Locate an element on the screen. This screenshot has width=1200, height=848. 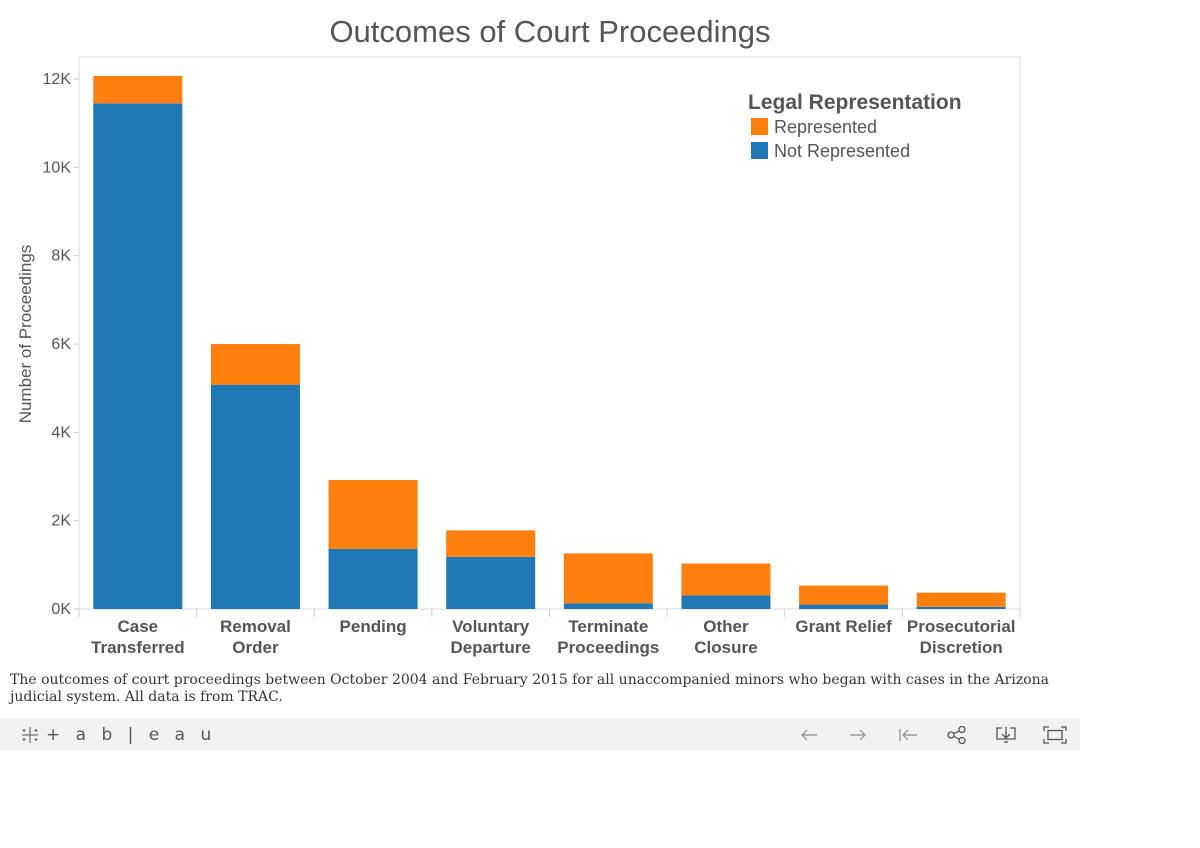
fullscreen-button is located at coordinates (1055, 735).